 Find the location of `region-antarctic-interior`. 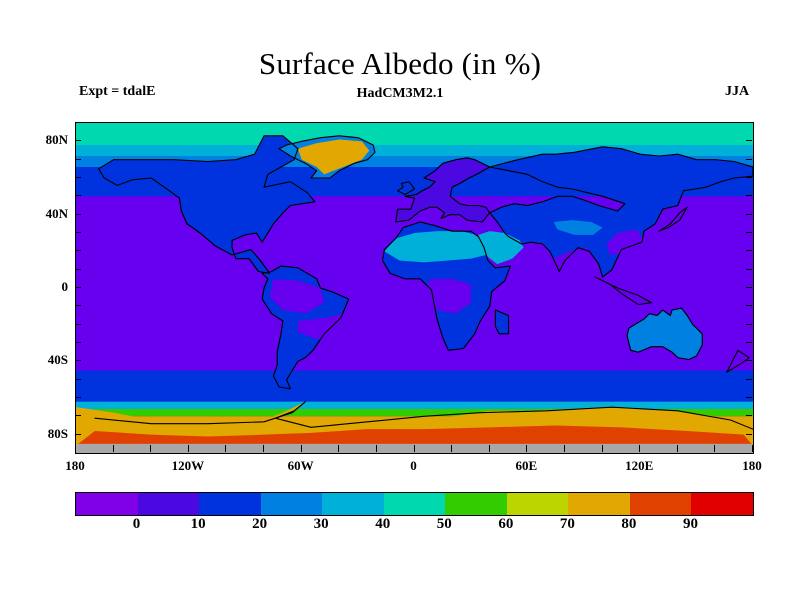

region-antarctic-interior is located at coordinates (414, 435).